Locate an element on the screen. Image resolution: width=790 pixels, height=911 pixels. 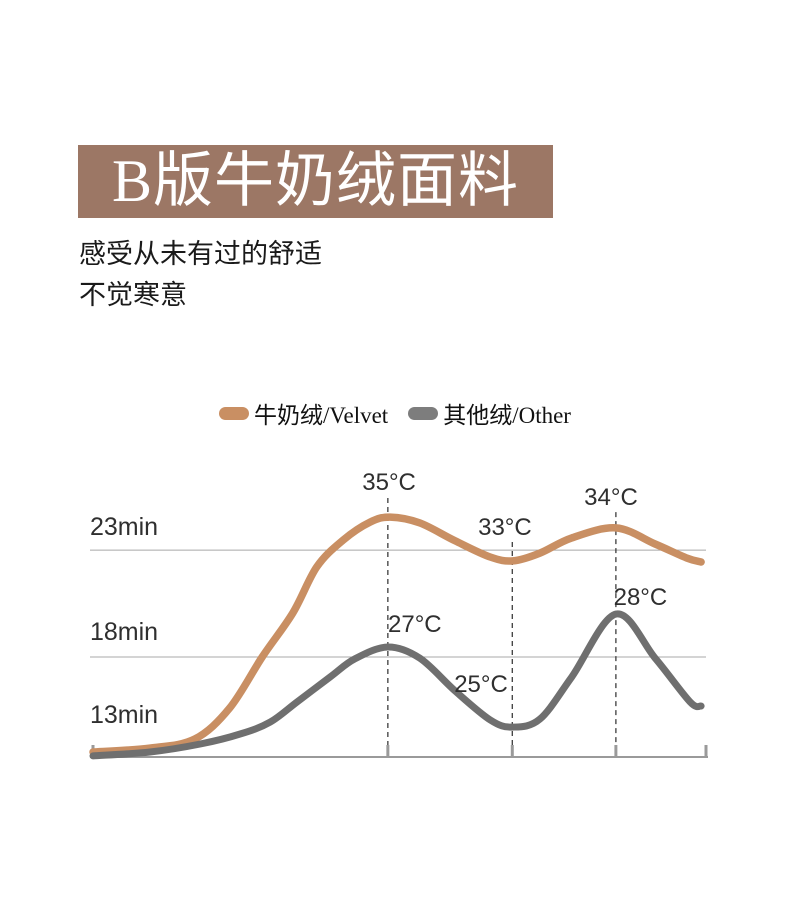
legend-label-velvet: 牛奶绒/Velvet is located at coordinates (321, 415).